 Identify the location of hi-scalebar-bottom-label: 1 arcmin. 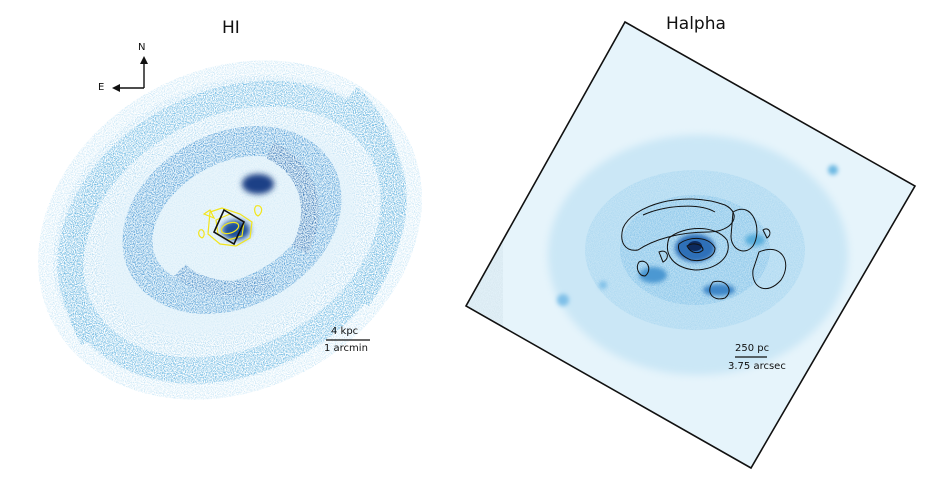
(346, 348).